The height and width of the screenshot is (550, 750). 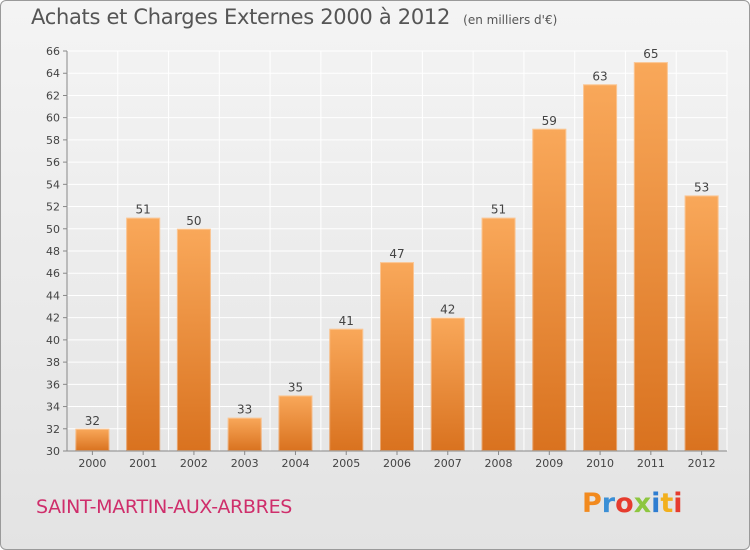 I want to click on chart-title: Achats et Charges Externes 2000 à 2012, so click(x=241, y=17).